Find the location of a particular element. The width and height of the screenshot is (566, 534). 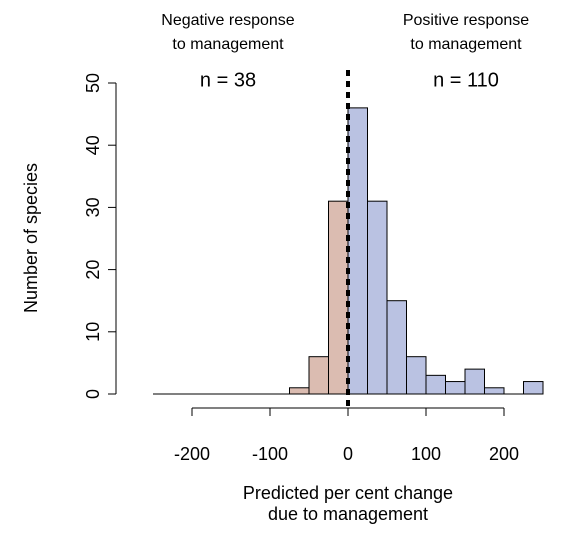

y-tick-label: 30 is located at coordinates (93, 207).